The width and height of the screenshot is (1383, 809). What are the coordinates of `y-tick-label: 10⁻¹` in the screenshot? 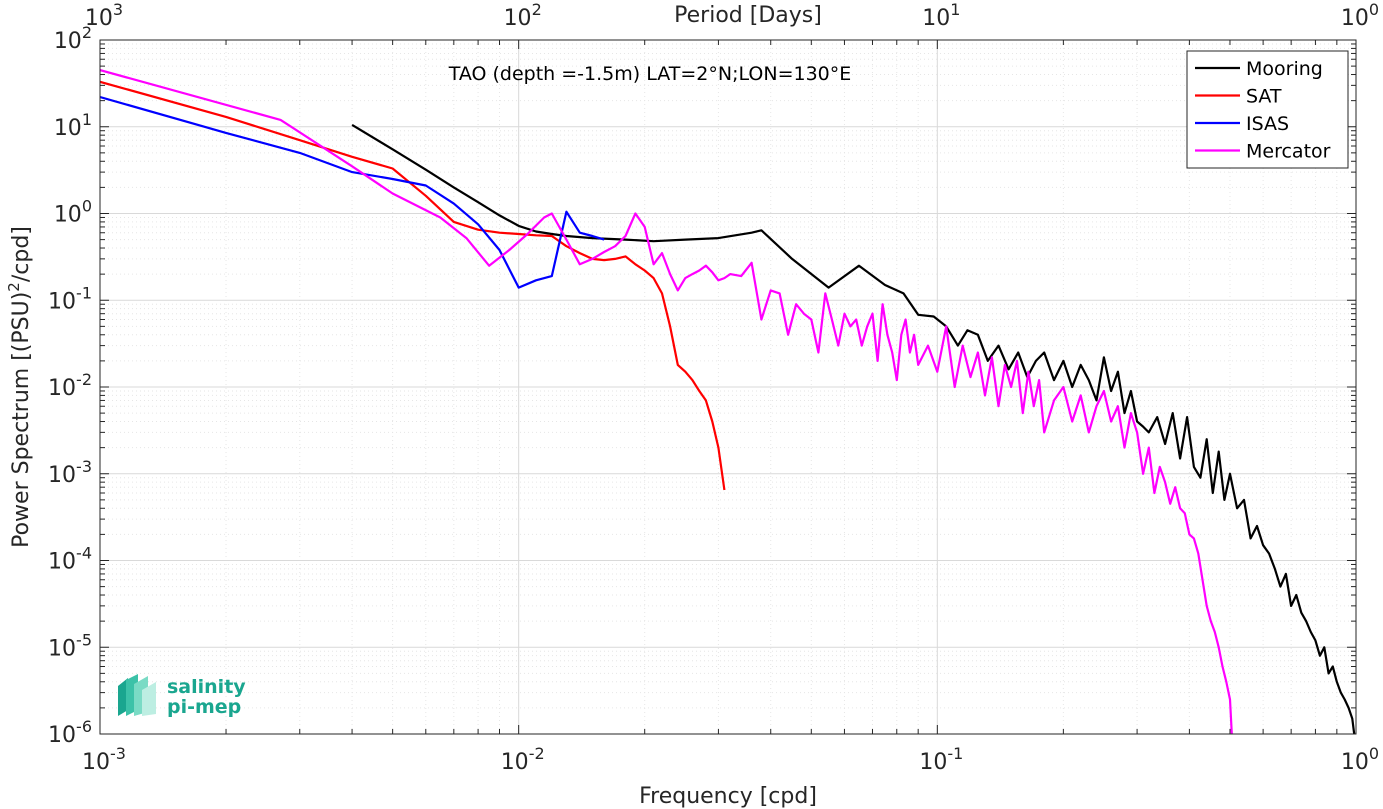 It's located at (70, 298).